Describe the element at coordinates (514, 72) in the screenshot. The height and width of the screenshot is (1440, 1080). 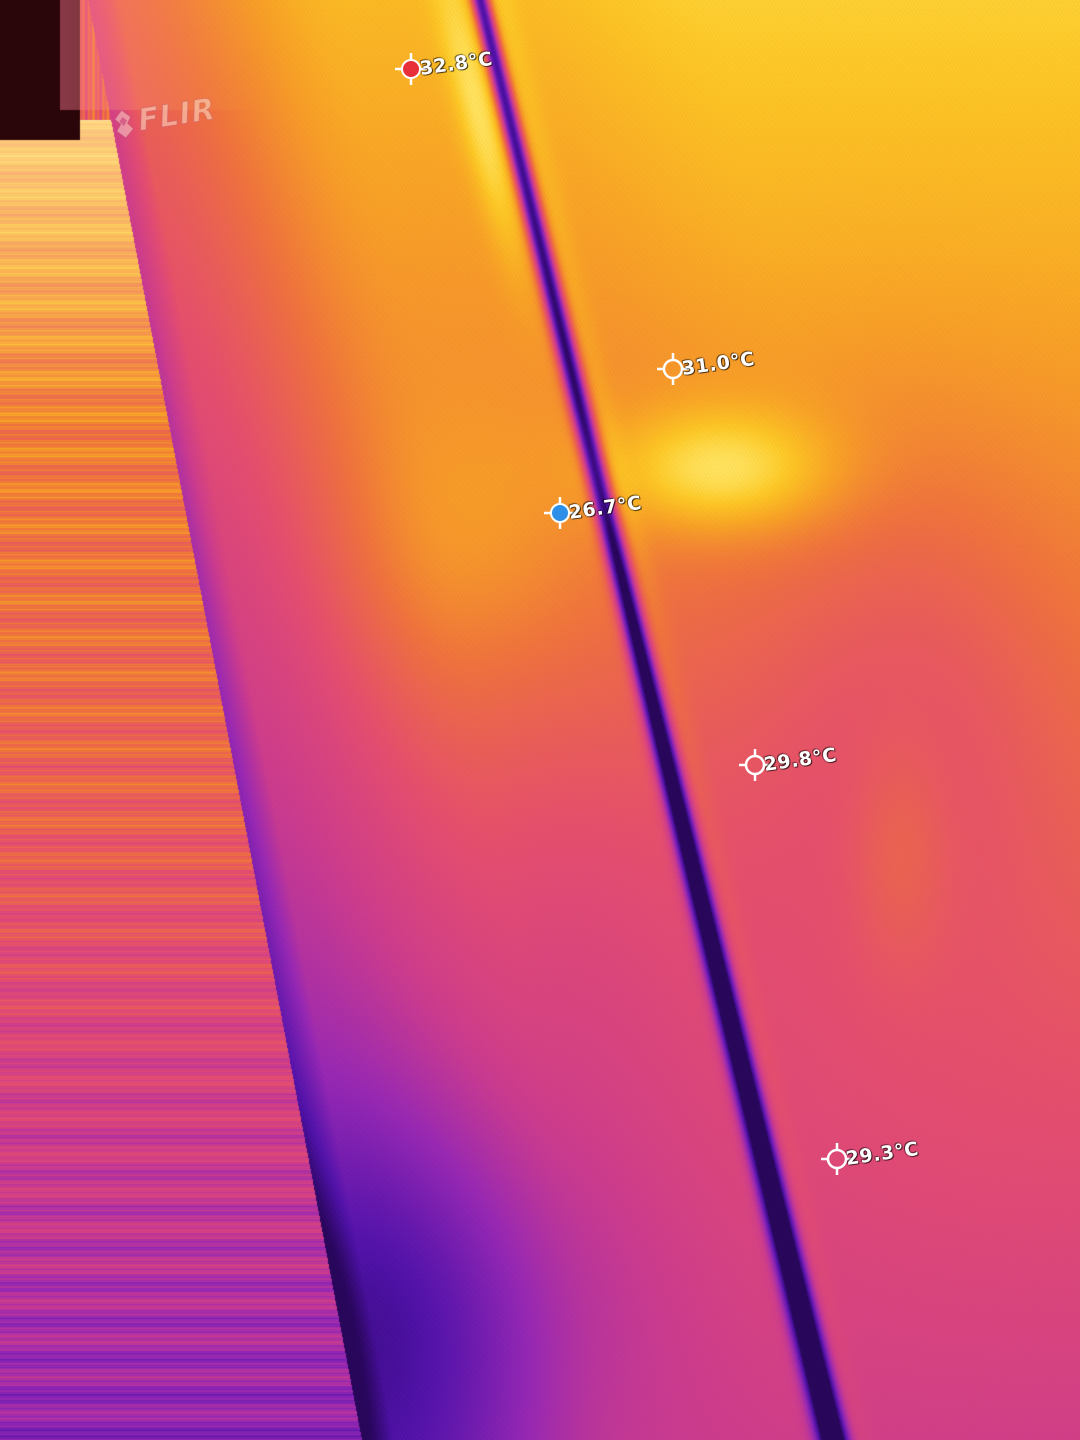
I see `spot-marker-hot: 32.8°C` at that location.